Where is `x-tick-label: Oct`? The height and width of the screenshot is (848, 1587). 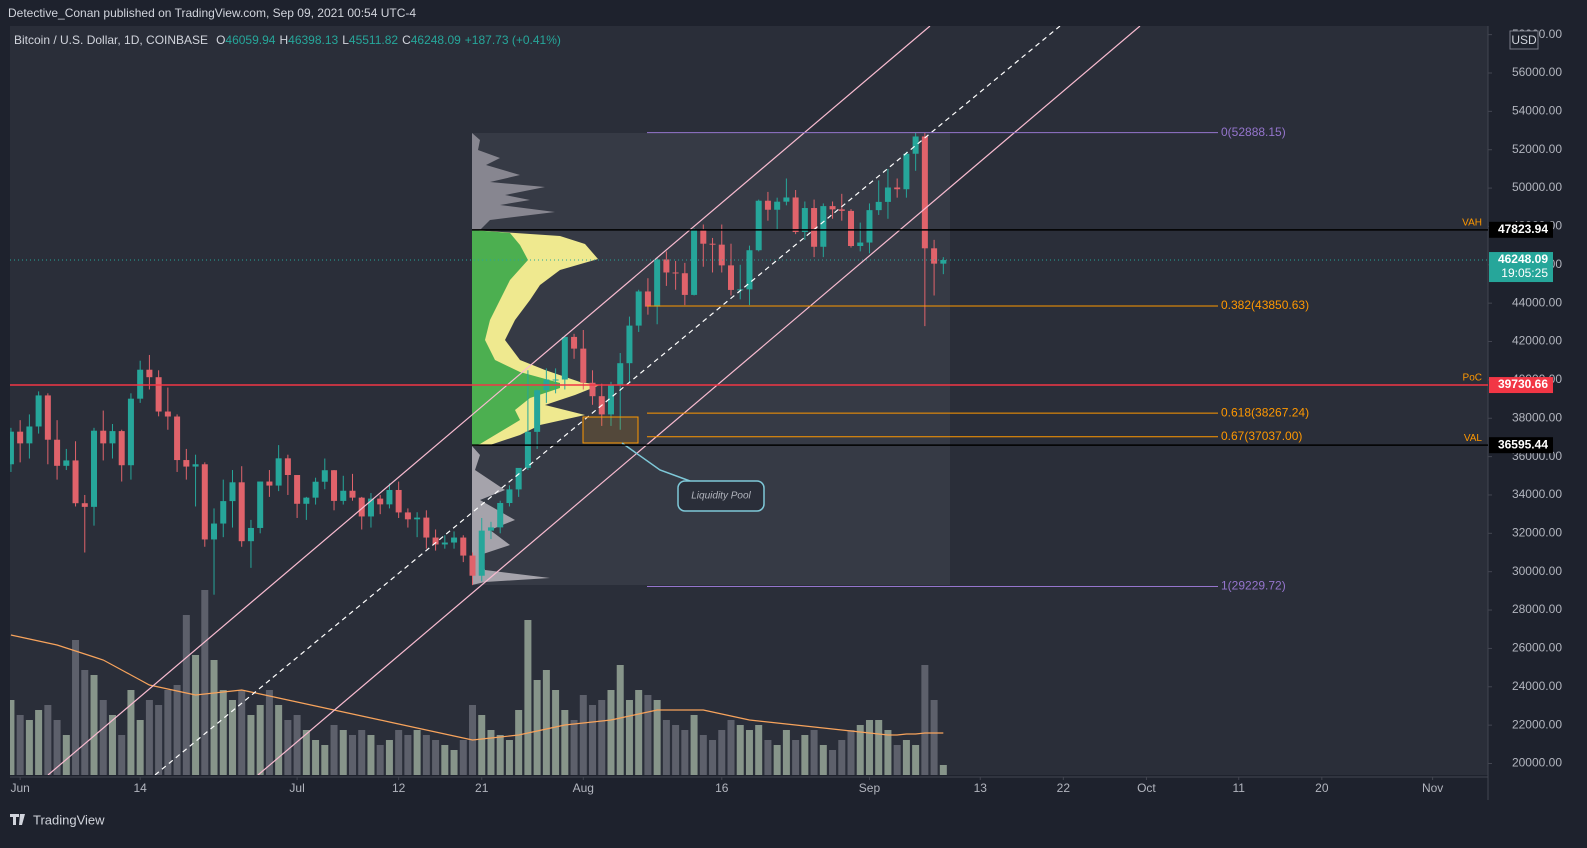 x-tick-label: Oct is located at coordinates (1146, 788).